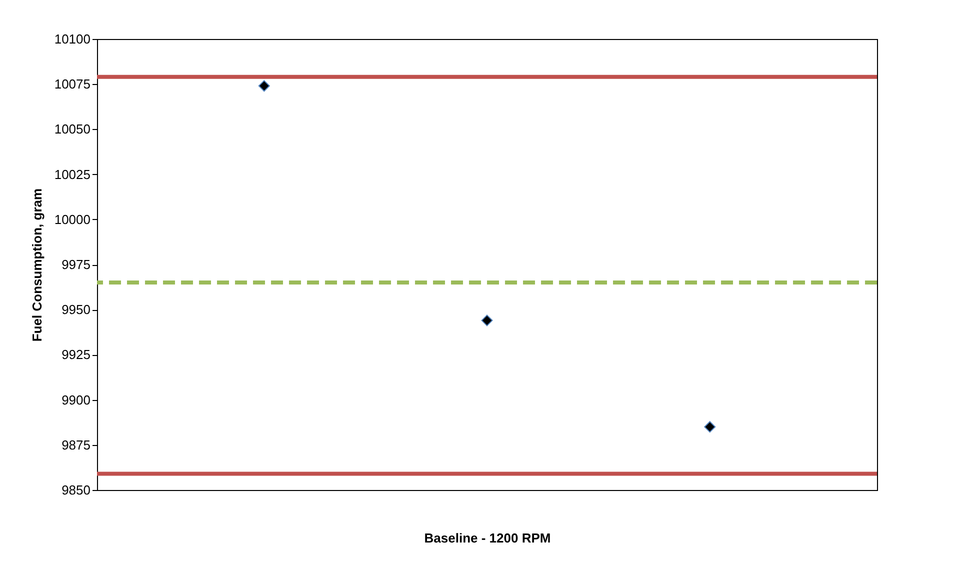  Describe the element at coordinates (76, 490) in the screenshot. I see `y-tick-label: 9850` at that location.